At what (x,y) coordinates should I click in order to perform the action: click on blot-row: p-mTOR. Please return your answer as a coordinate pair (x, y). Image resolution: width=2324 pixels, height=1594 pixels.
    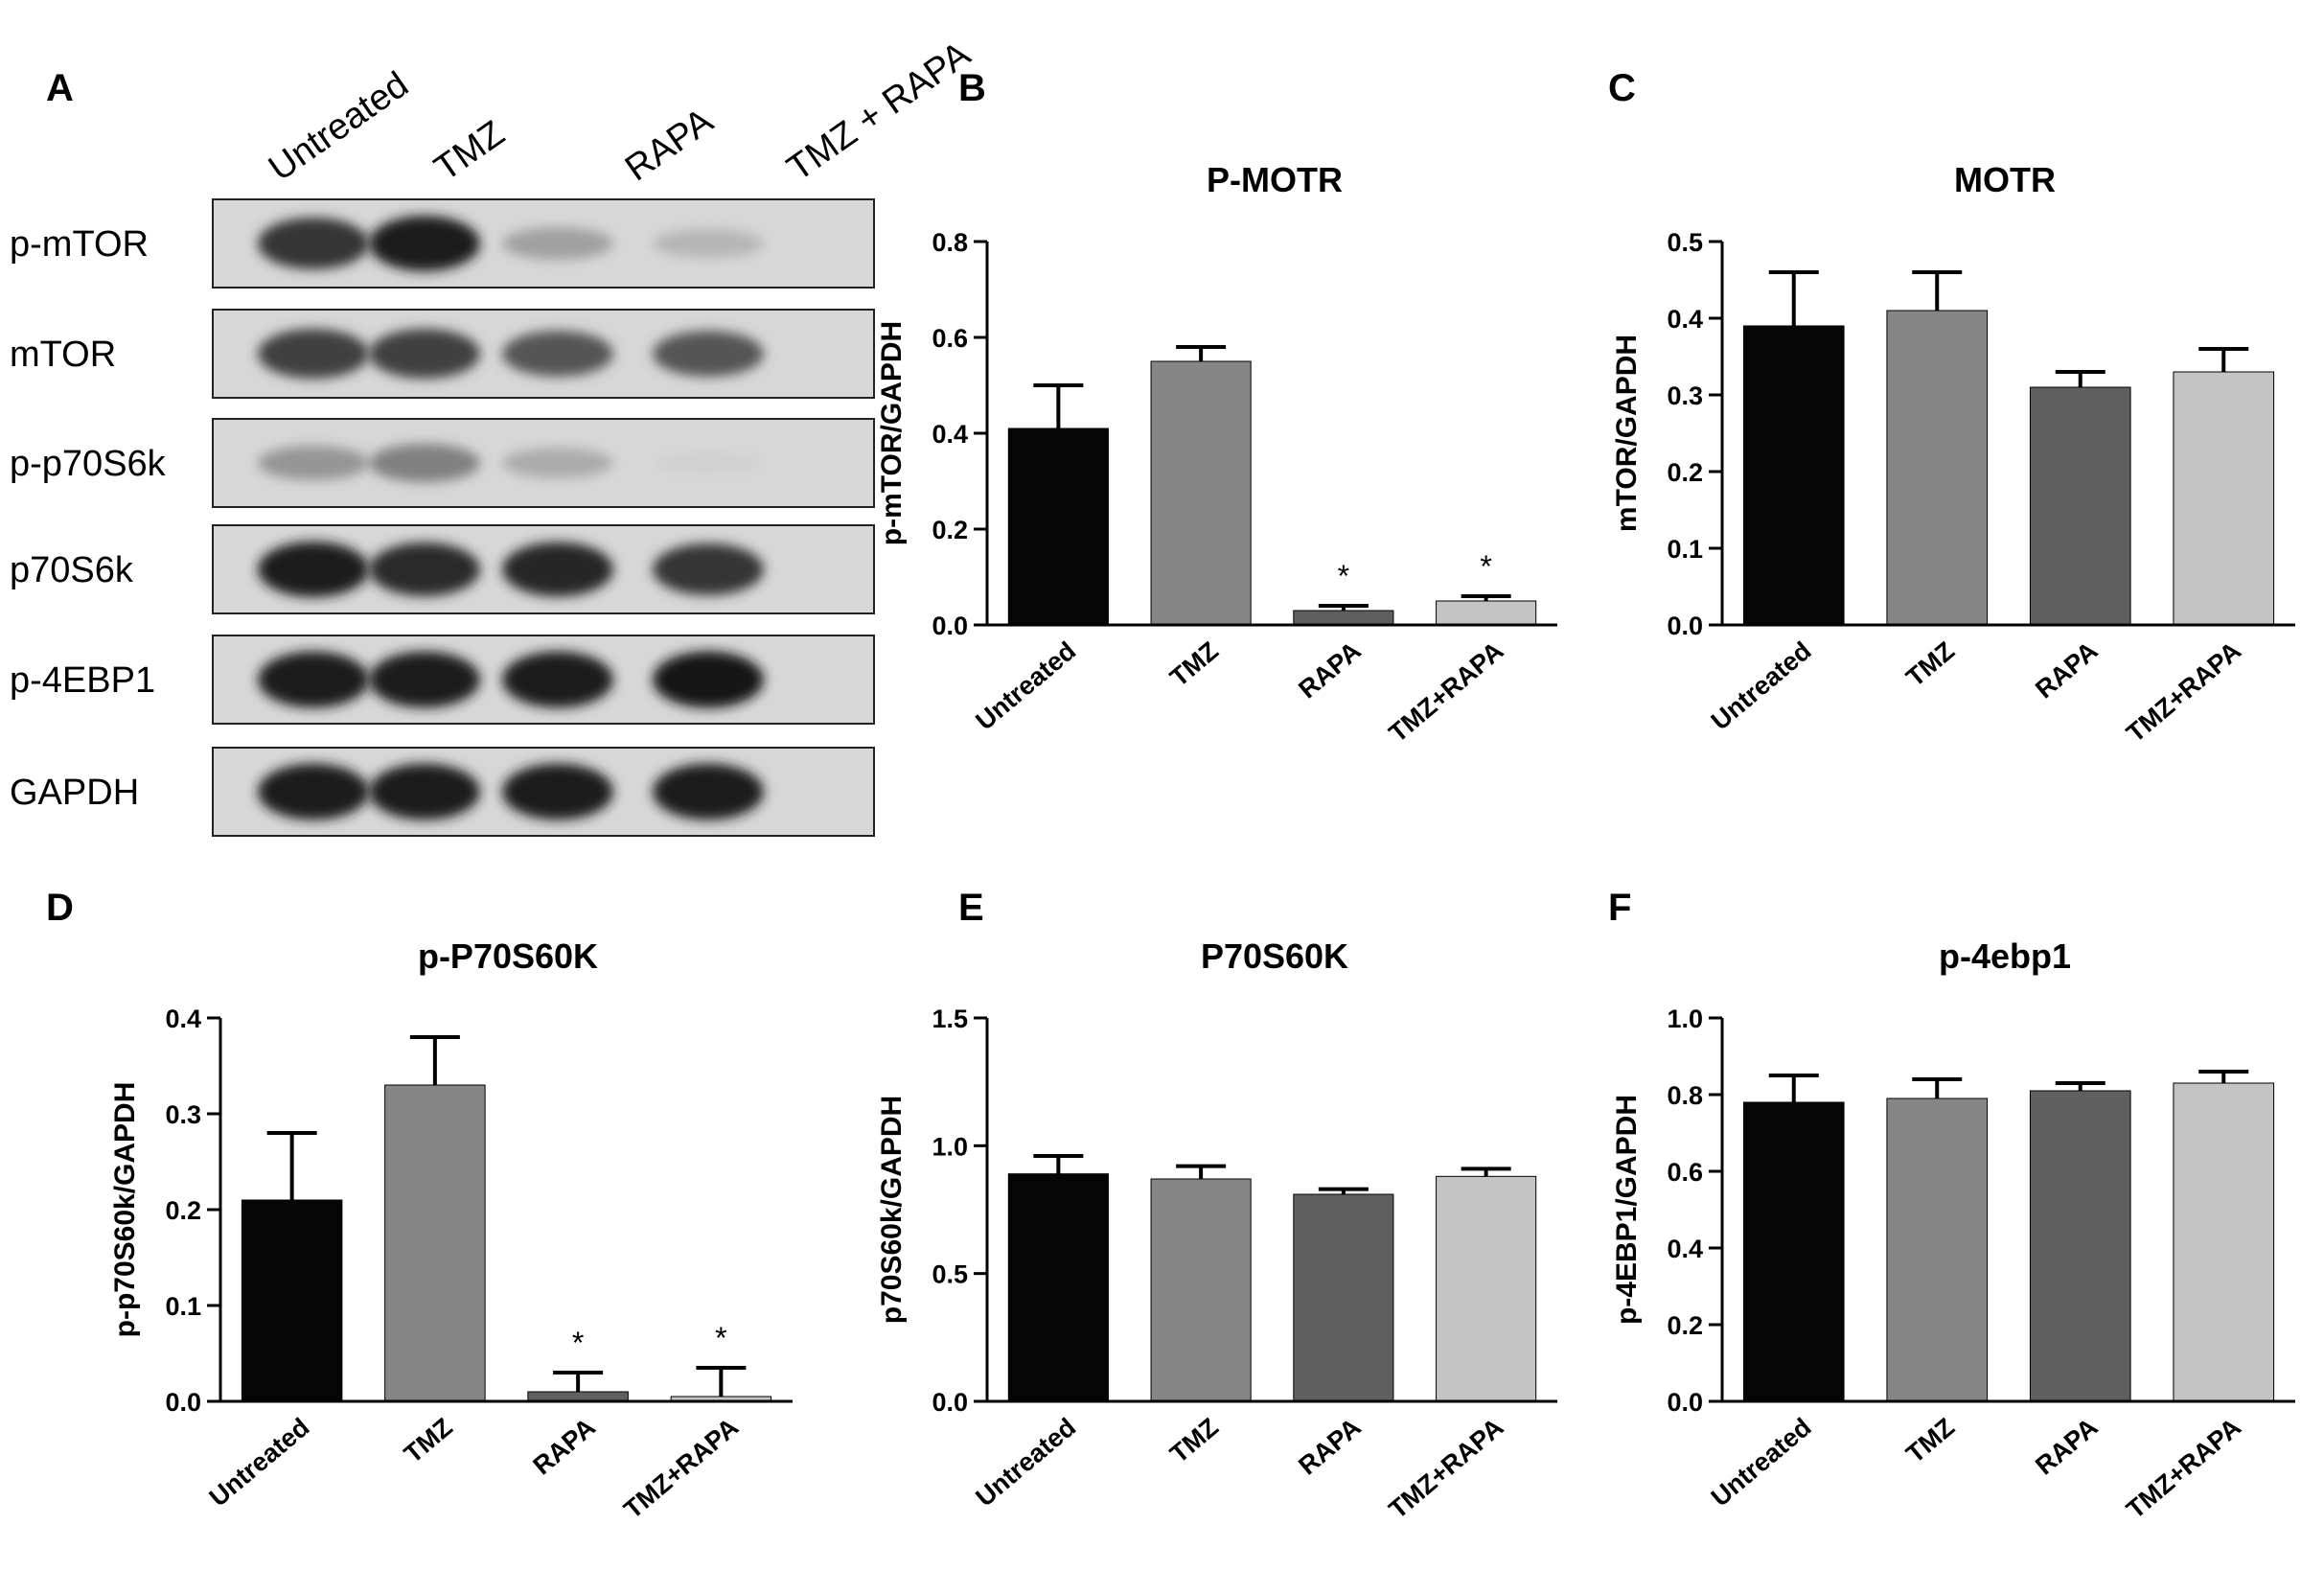
    Looking at the image, I should click on (442, 244).